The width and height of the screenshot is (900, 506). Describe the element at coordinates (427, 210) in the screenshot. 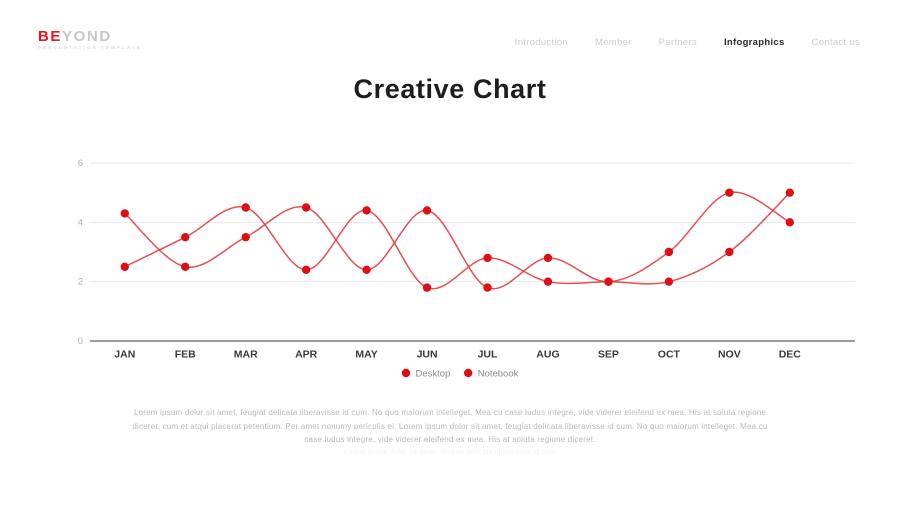

I see `data-point-desktop-jun` at that location.